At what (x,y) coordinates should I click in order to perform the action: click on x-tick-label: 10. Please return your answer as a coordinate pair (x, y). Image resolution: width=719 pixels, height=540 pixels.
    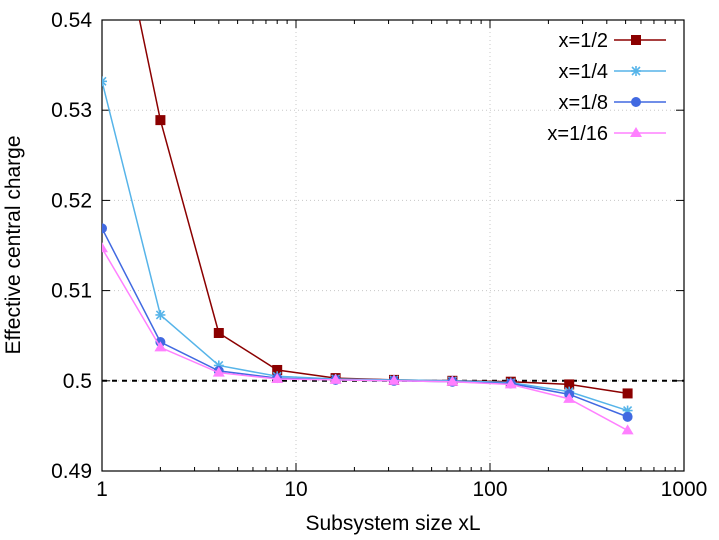
    Looking at the image, I should click on (295, 489).